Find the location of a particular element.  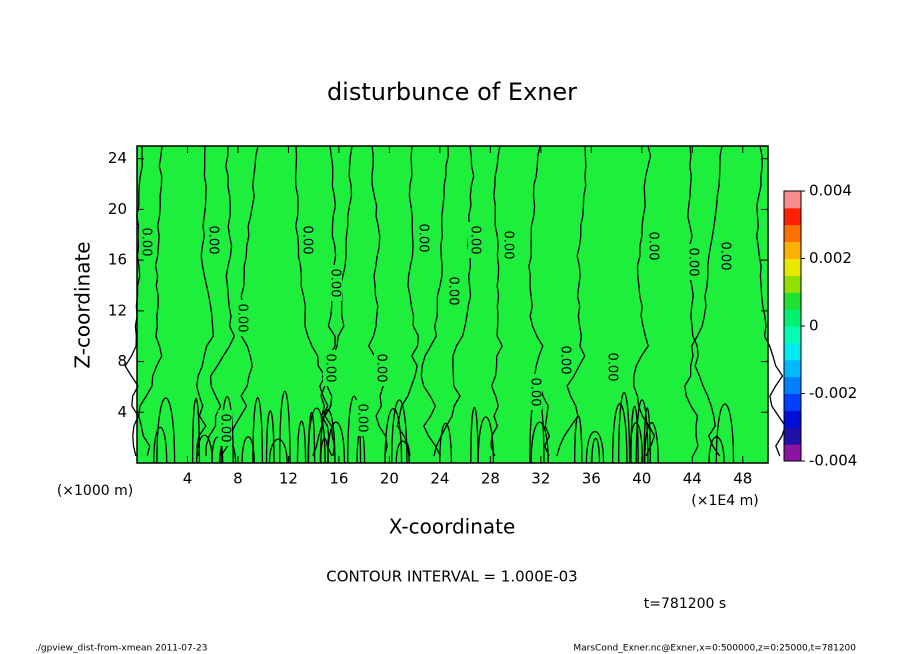

x-tick-label: 40 is located at coordinates (641, 479).